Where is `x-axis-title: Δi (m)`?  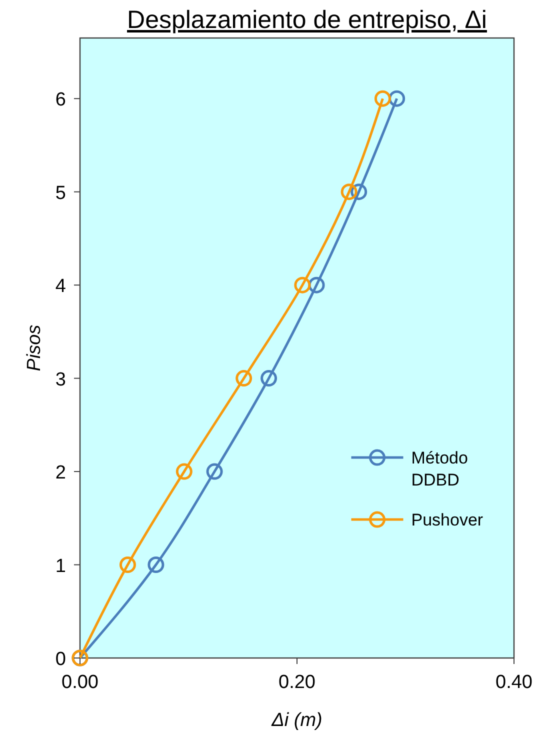 x-axis-title: Δi (m) is located at coordinates (296, 720).